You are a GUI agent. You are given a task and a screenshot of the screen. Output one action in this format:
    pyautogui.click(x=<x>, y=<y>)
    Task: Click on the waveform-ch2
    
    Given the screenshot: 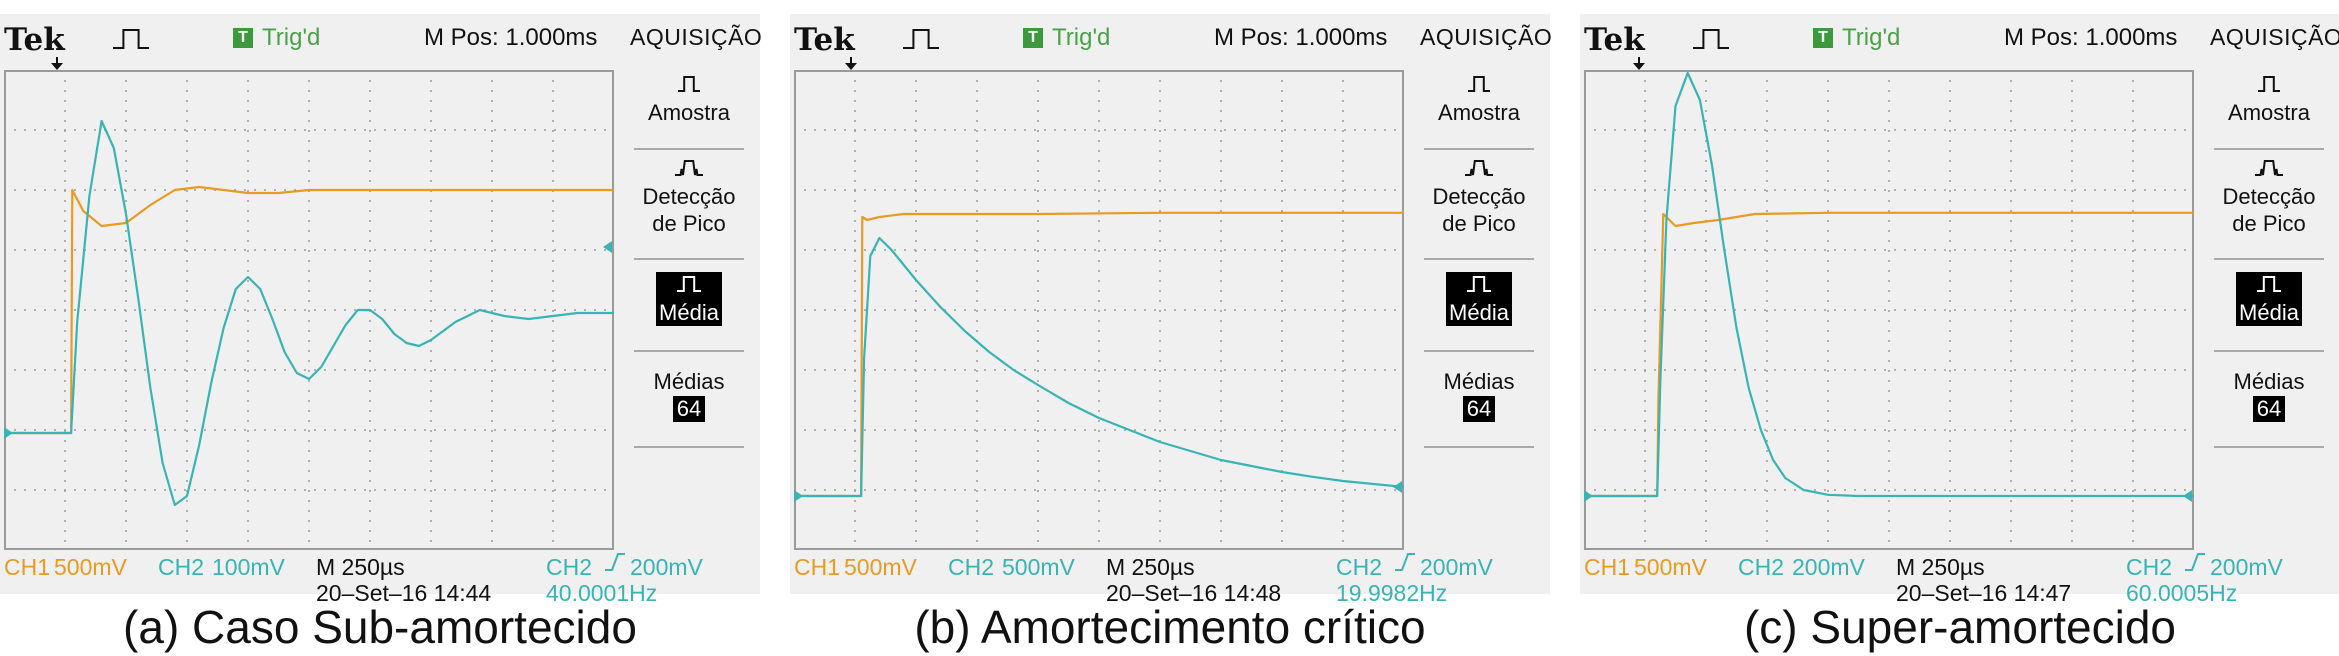 What is the action you would take?
    pyautogui.click(x=1099, y=367)
    